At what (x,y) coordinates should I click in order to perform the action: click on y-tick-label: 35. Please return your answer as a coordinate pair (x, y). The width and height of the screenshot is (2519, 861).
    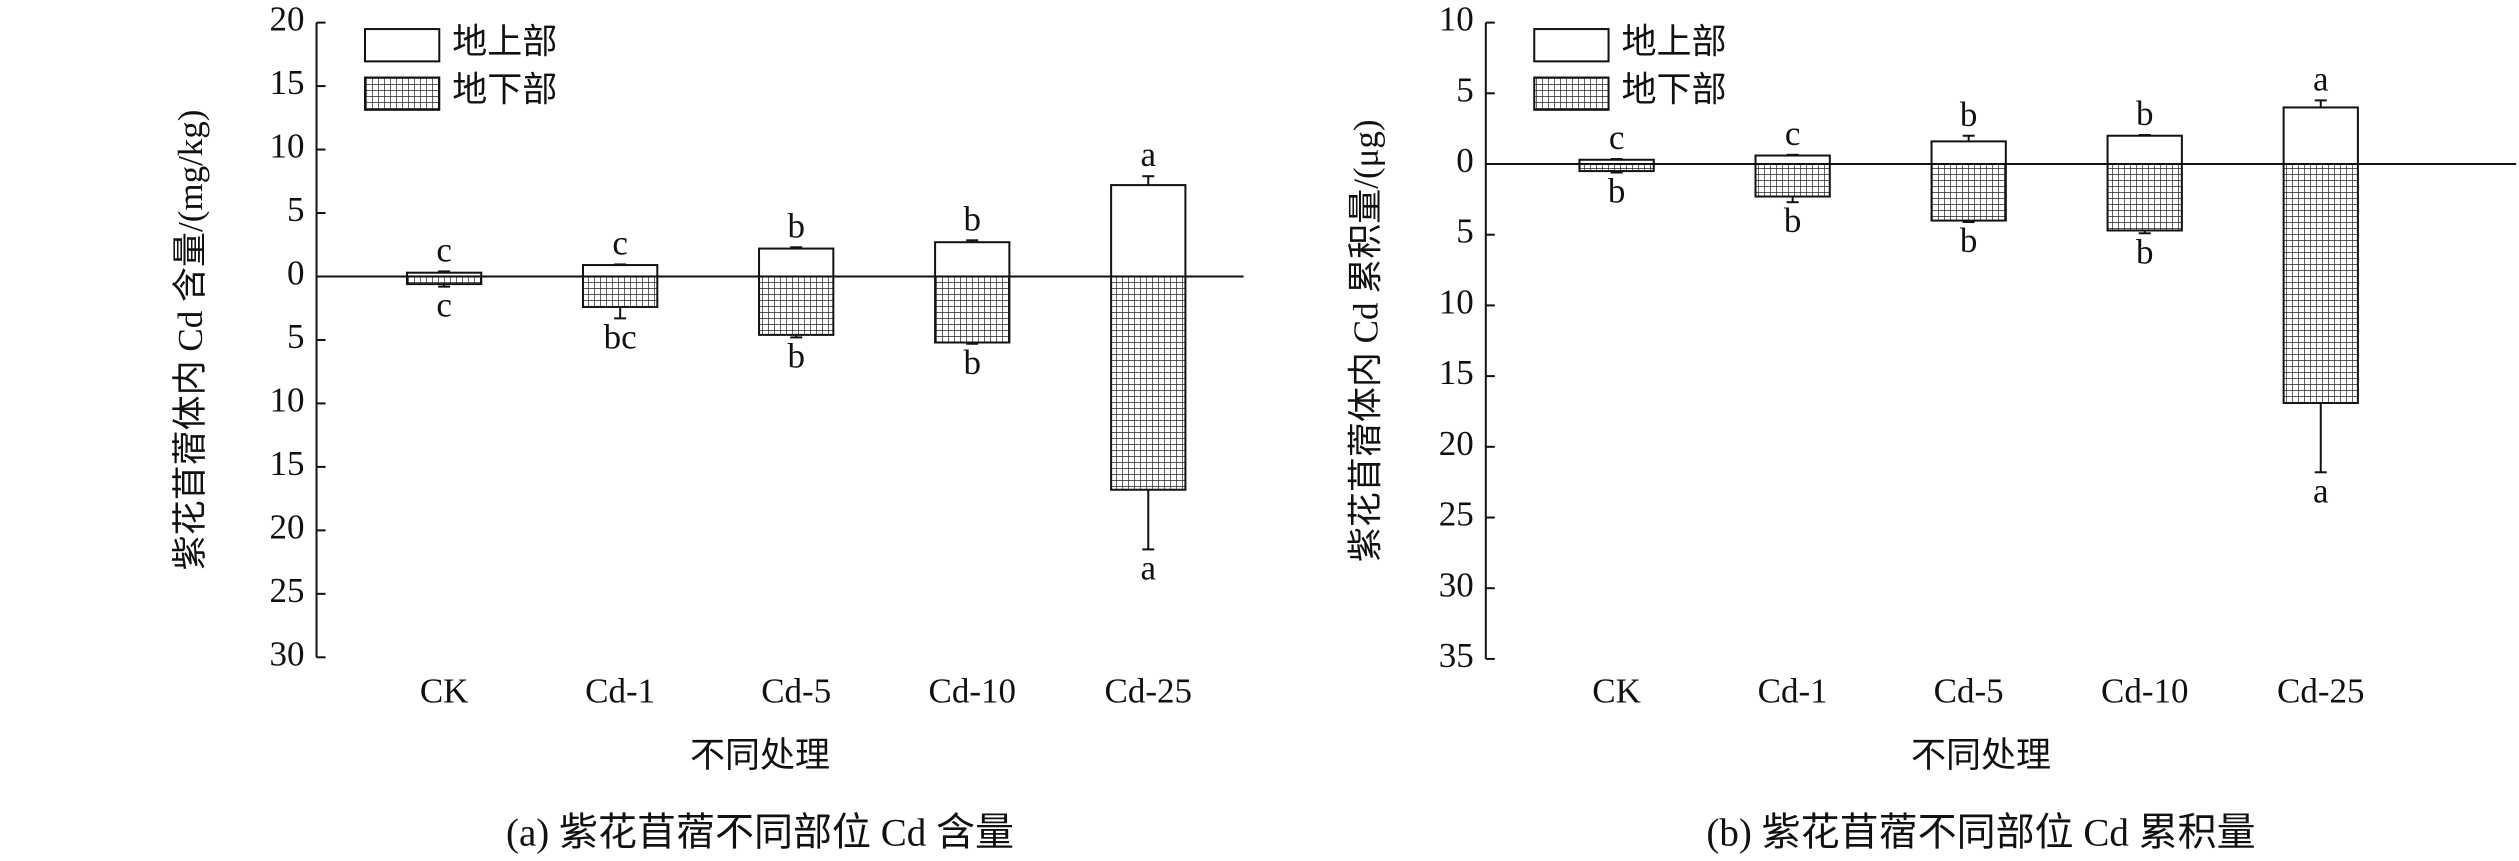
    Looking at the image, I should click on (1456, 655).